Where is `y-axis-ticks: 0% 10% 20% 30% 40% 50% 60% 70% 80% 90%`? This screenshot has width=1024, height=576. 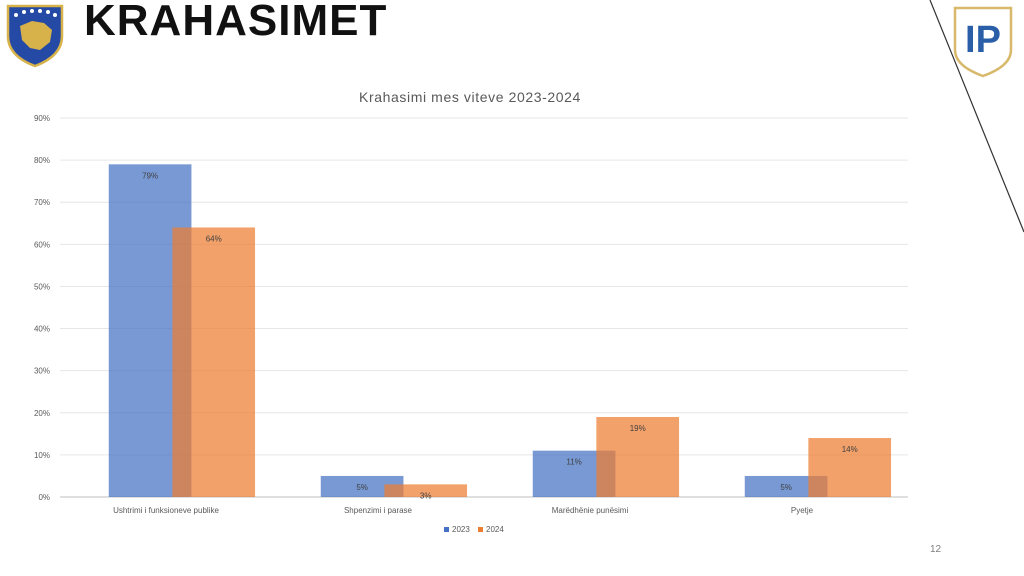
y-axis-ticks: 0% 10% 20% 30% 40% 50% 60% 70% 80% 90% is located at coordinates (42, 308).